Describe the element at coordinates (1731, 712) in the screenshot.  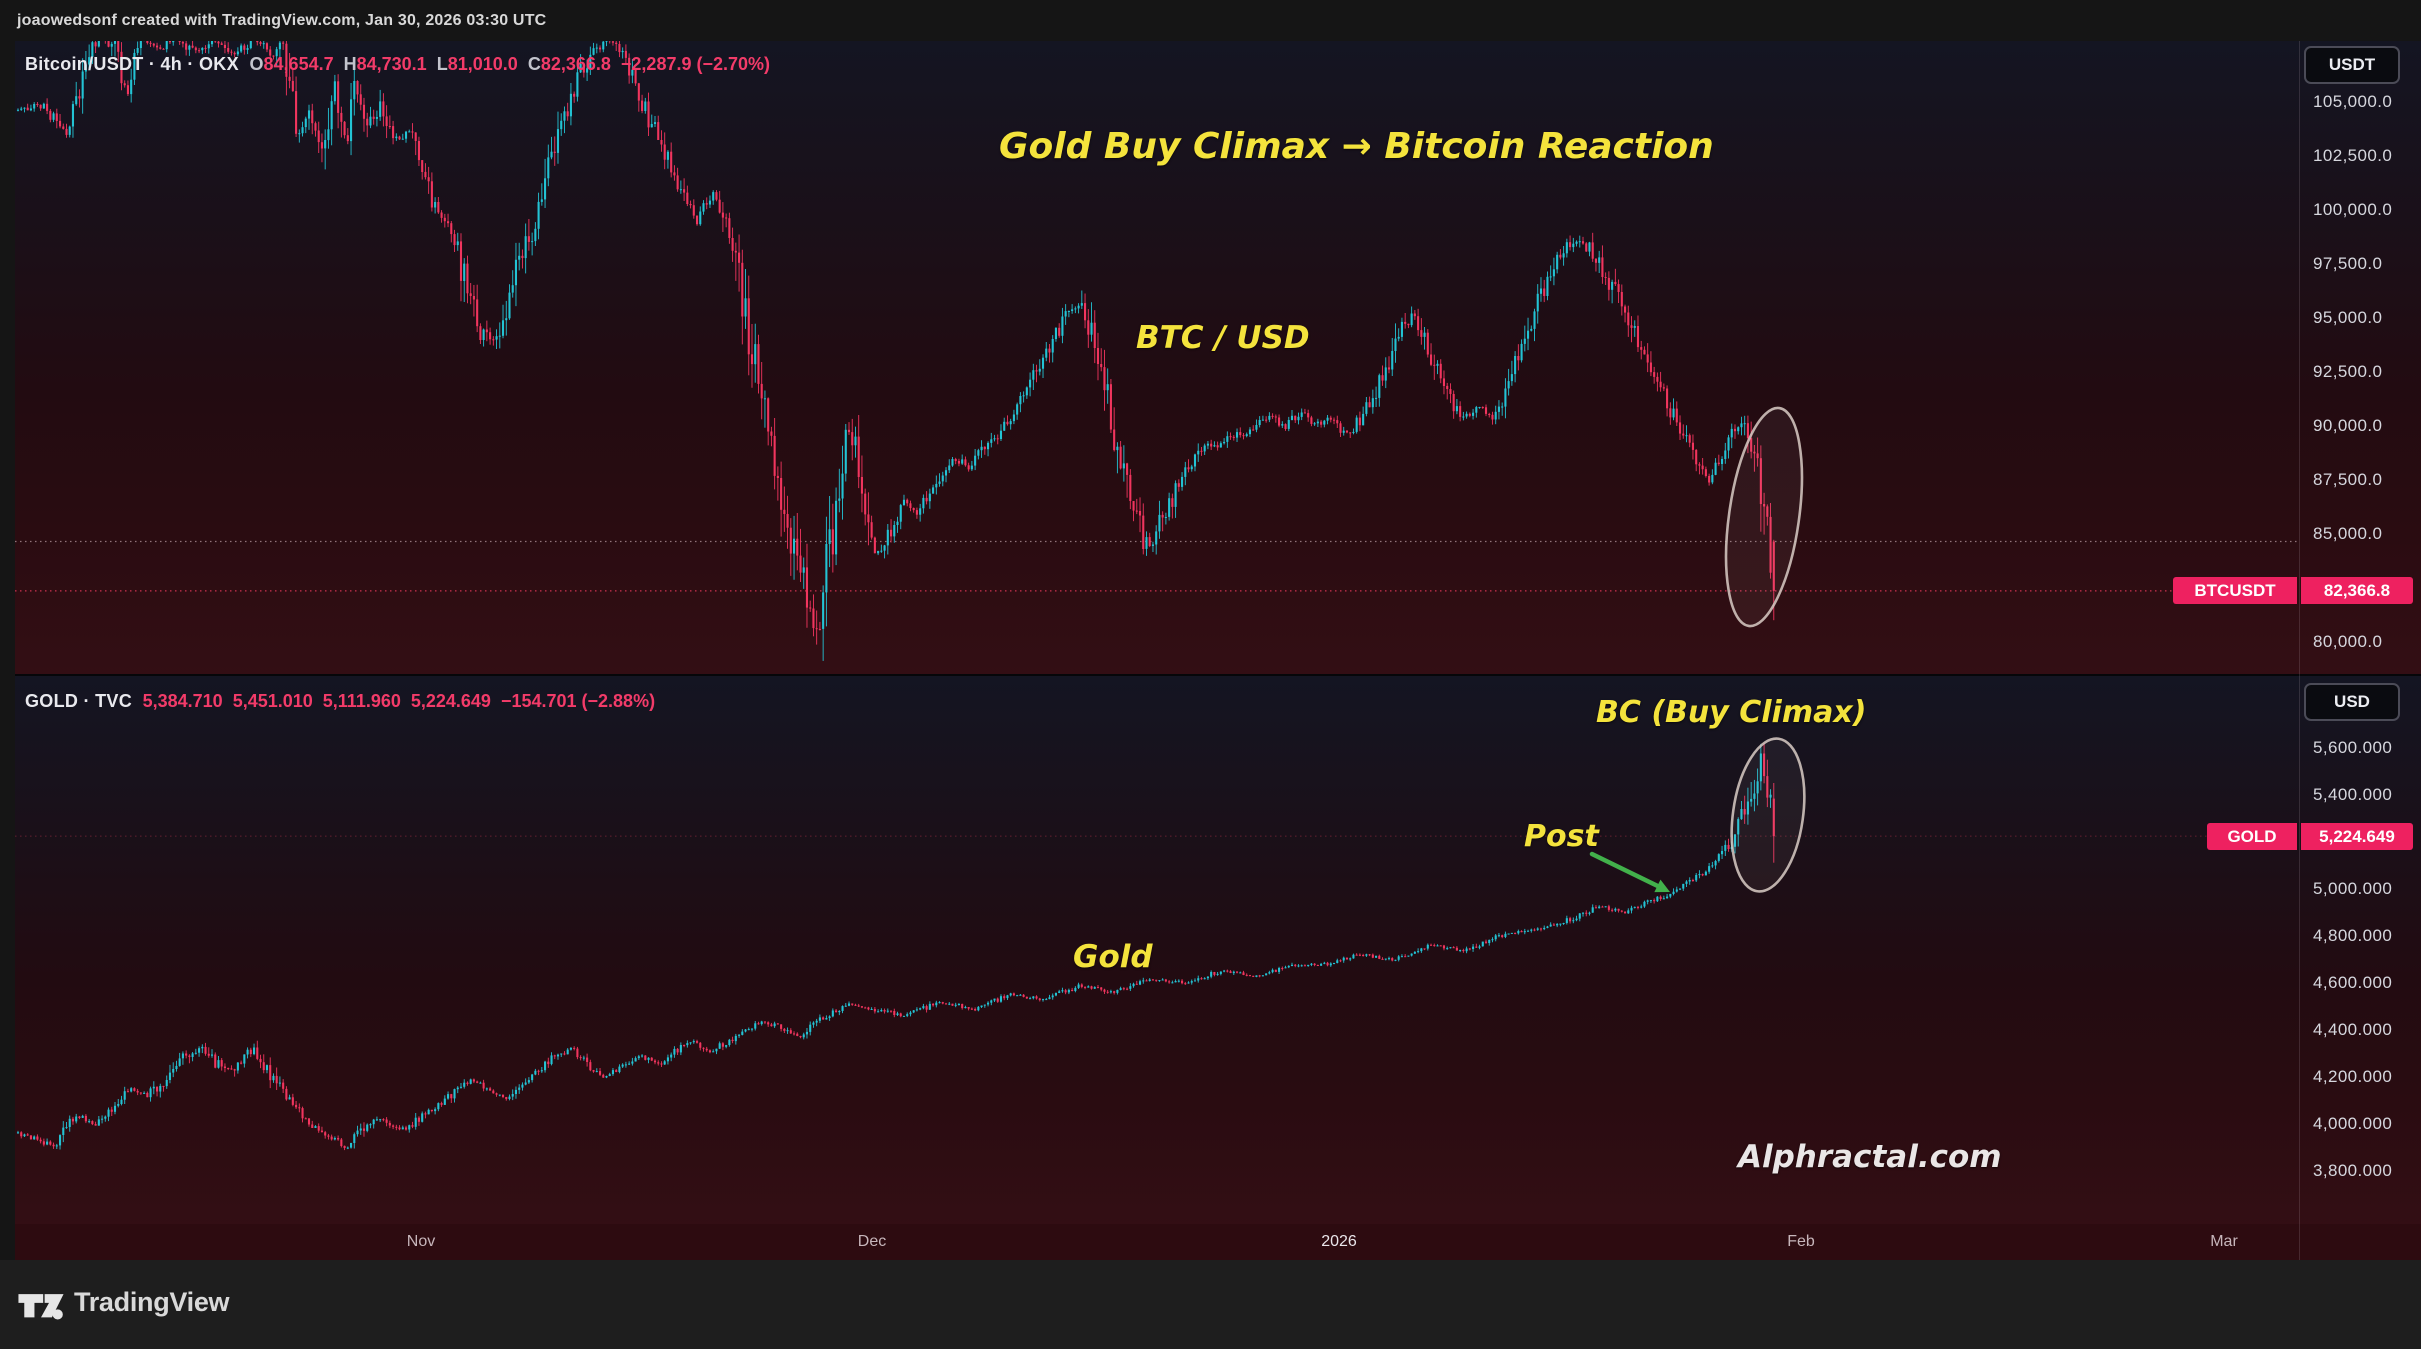
I see `annotation-buy-climax: BC (Buy Climax)` at that location.